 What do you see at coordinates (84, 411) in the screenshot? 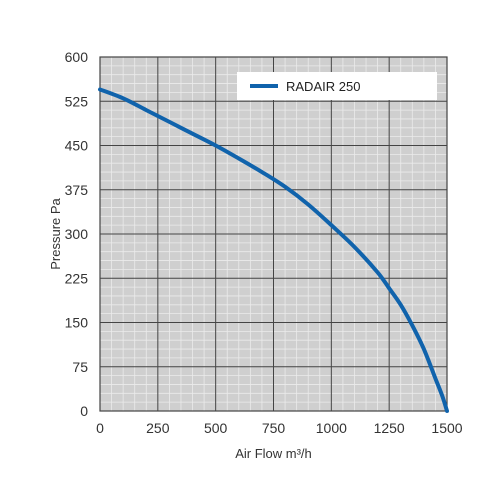
I see `y-tick-label: 0` at bounding box center [84, 411].